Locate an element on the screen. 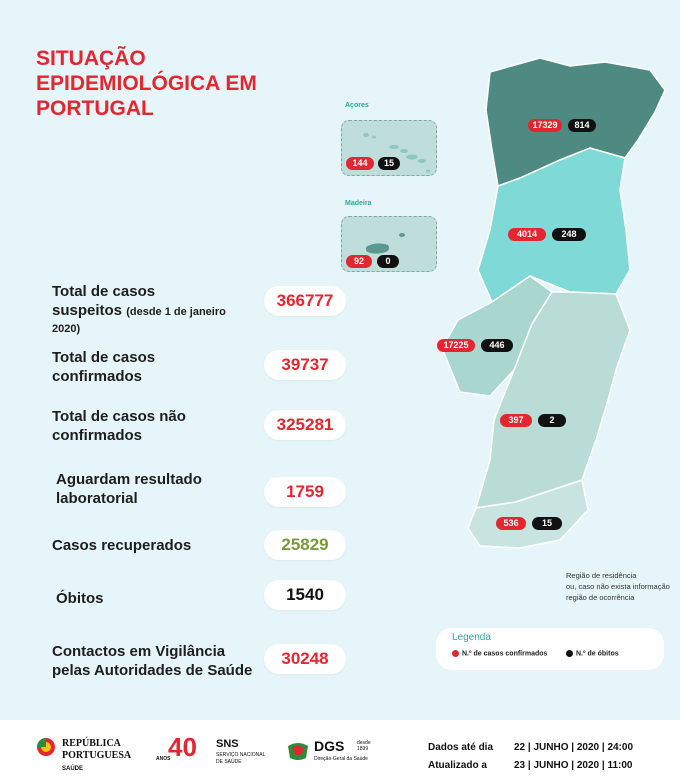 The image size is (680, 778). alentejo-deaths-badge: 2 is located at coordinates (552, 420).